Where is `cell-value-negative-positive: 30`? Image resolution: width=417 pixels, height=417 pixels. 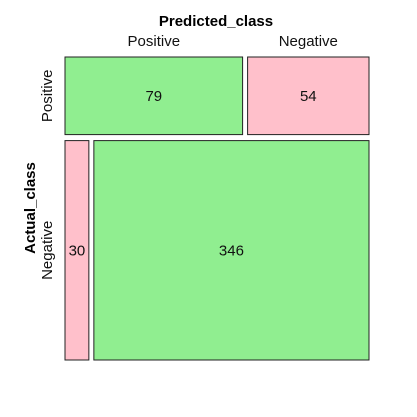
cell-value-negative-positive: 30 is located at coordinates (77, 250).